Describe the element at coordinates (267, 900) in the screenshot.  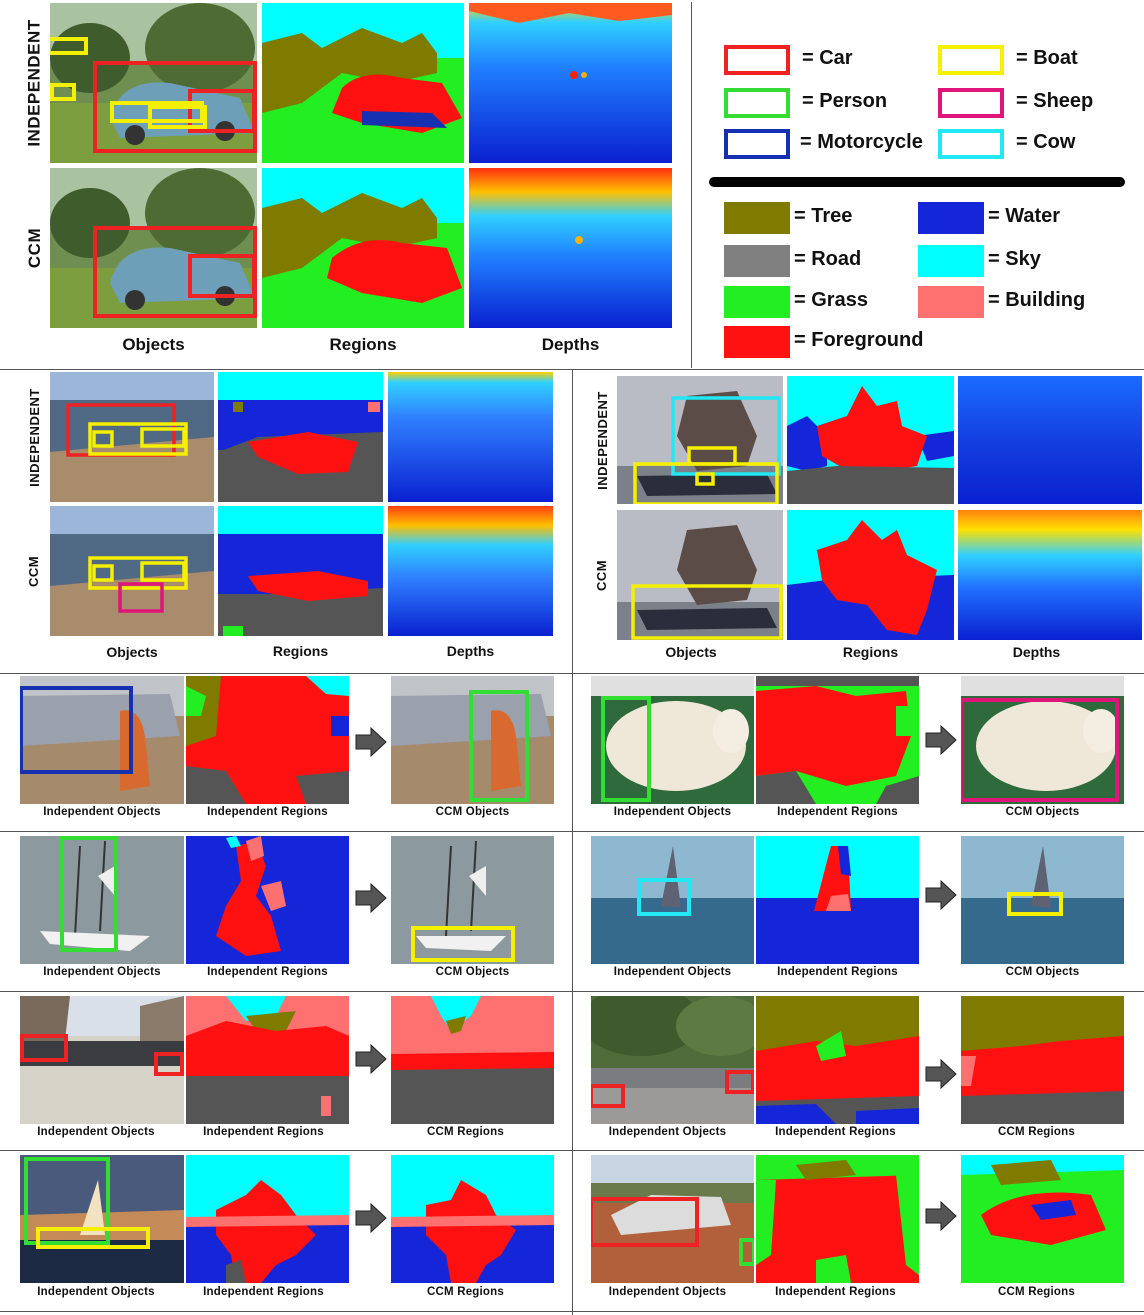
I see `regions-schooner-independent` at that location.